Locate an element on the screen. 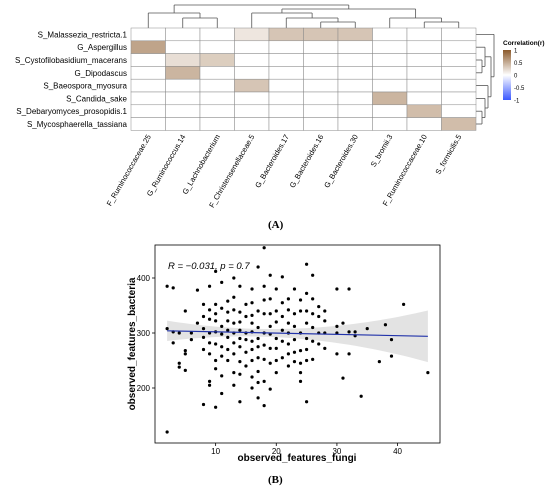 The width and height of the screenshot is (550, 490). heatmap-row-label: G_Dipodascus is located at coordinates (101, 73).